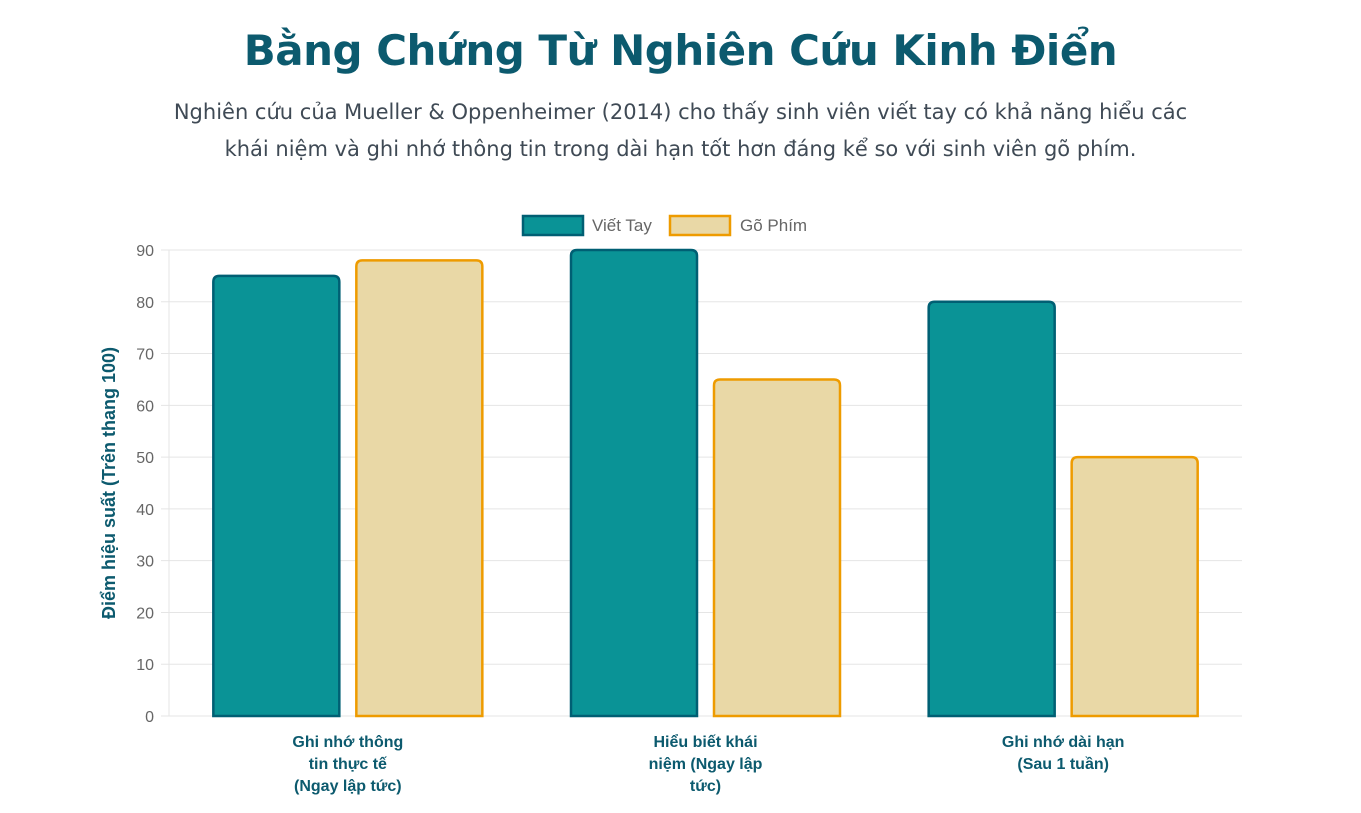 The image size is (1361, 813). What do you see at coordinates (109, 483) in the screenshot?
I see `y-axis-title: Điểm hiệu suất (Trên thang 100)` at bounding box center [109, 483].